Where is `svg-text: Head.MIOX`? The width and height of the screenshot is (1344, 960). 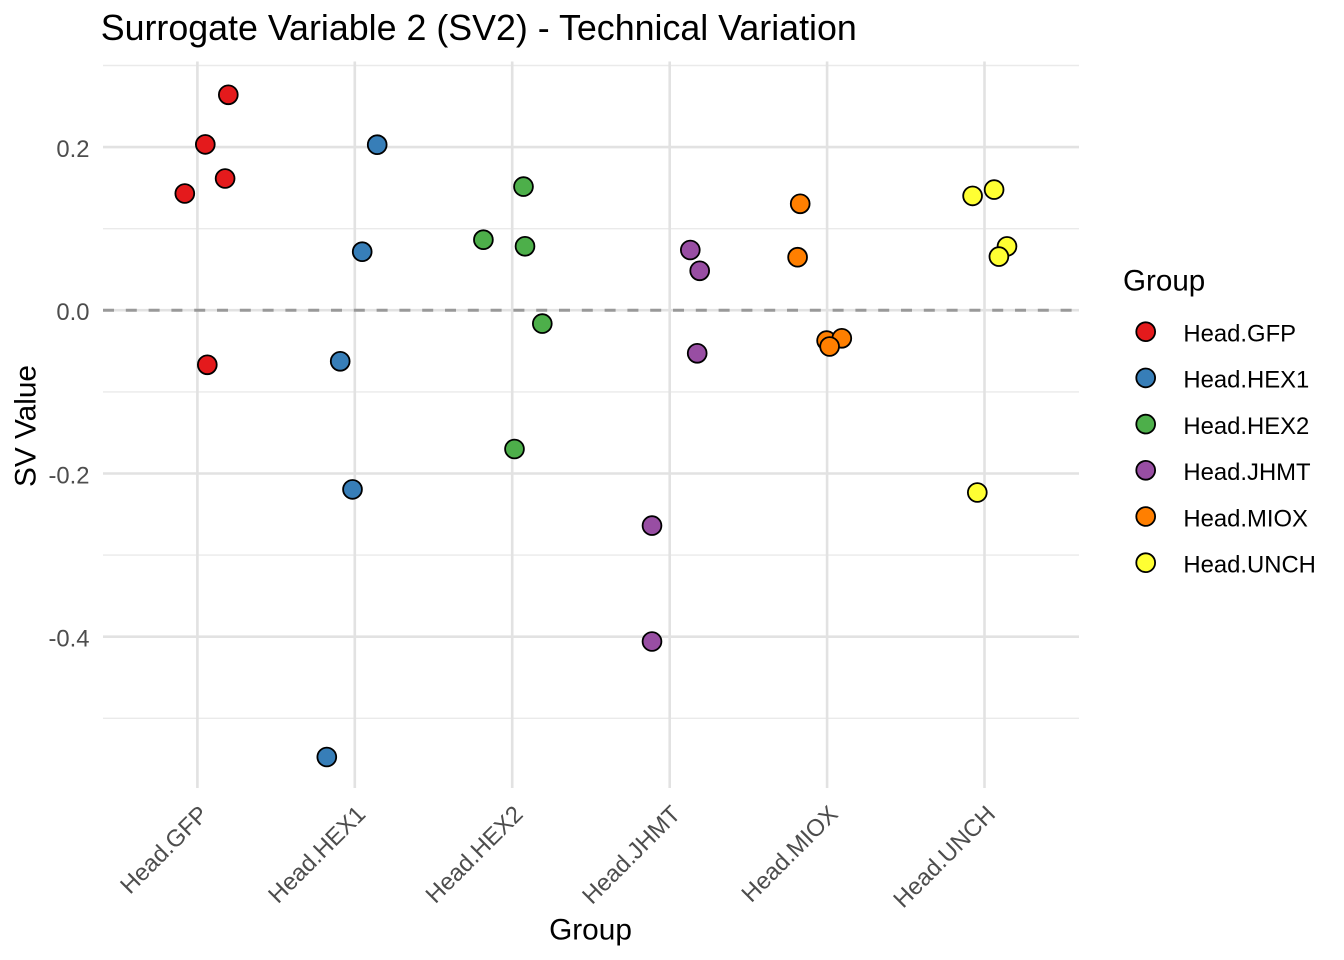
svg-text: Head.MIOX is located at coordinates (1245, 518).